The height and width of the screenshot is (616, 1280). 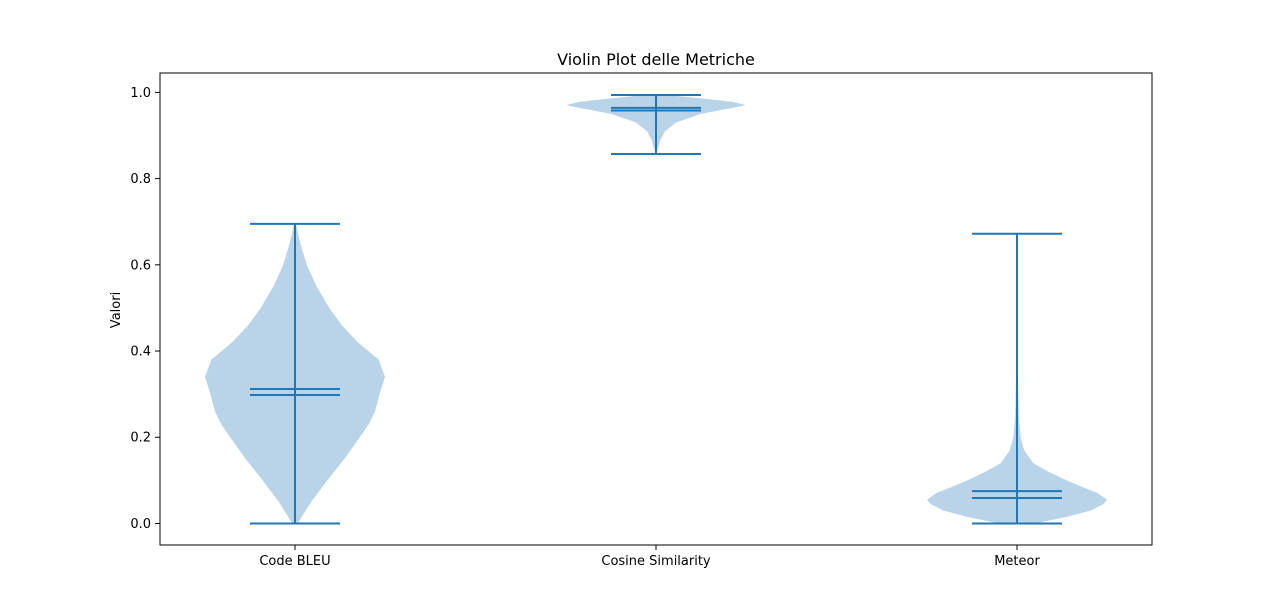 What do you see at coordinates (656, 561) in the screenshot?
I see `x-tick-label: Cosine Similarity` at bounding box center [656, 561].